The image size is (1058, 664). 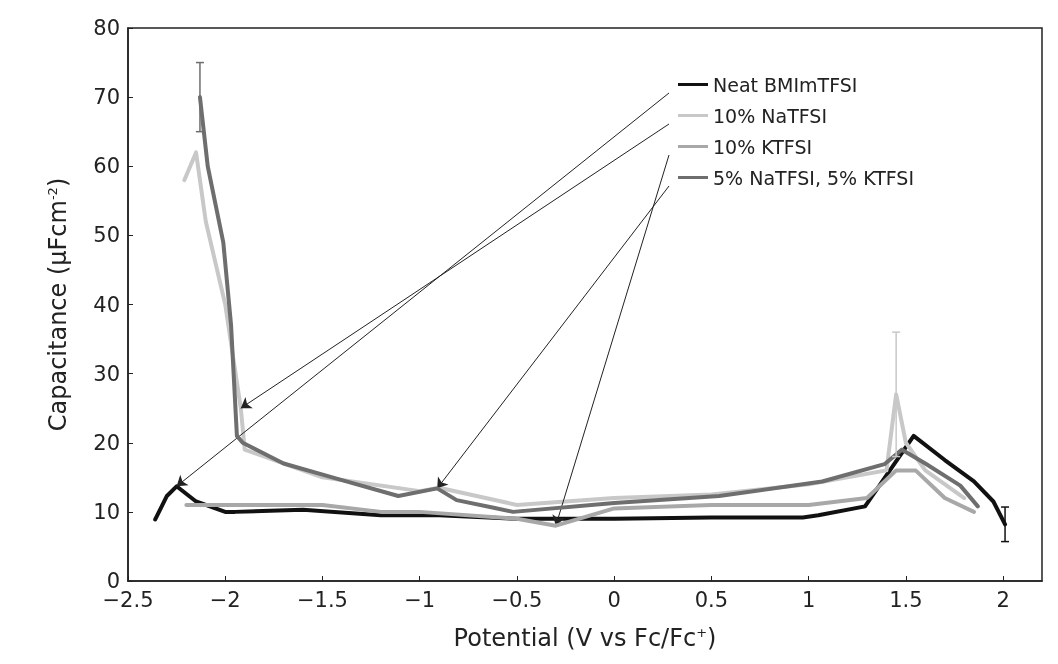 I want to click on legend-label: 10% KTFSI, so click(x=763, y=146).